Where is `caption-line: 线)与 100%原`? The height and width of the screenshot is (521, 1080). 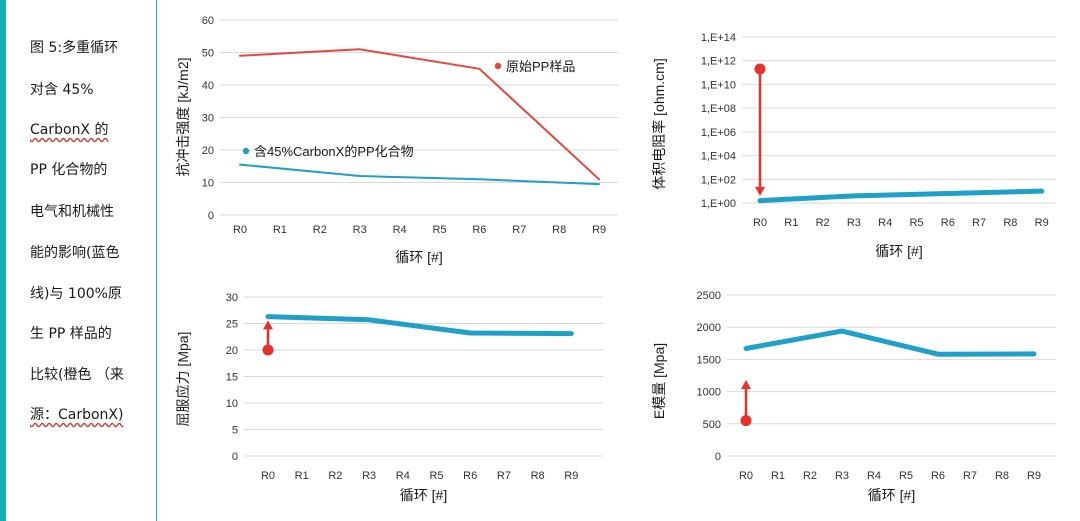
caption-line: 线)与 100%原 is located at coordinates (76, 294).